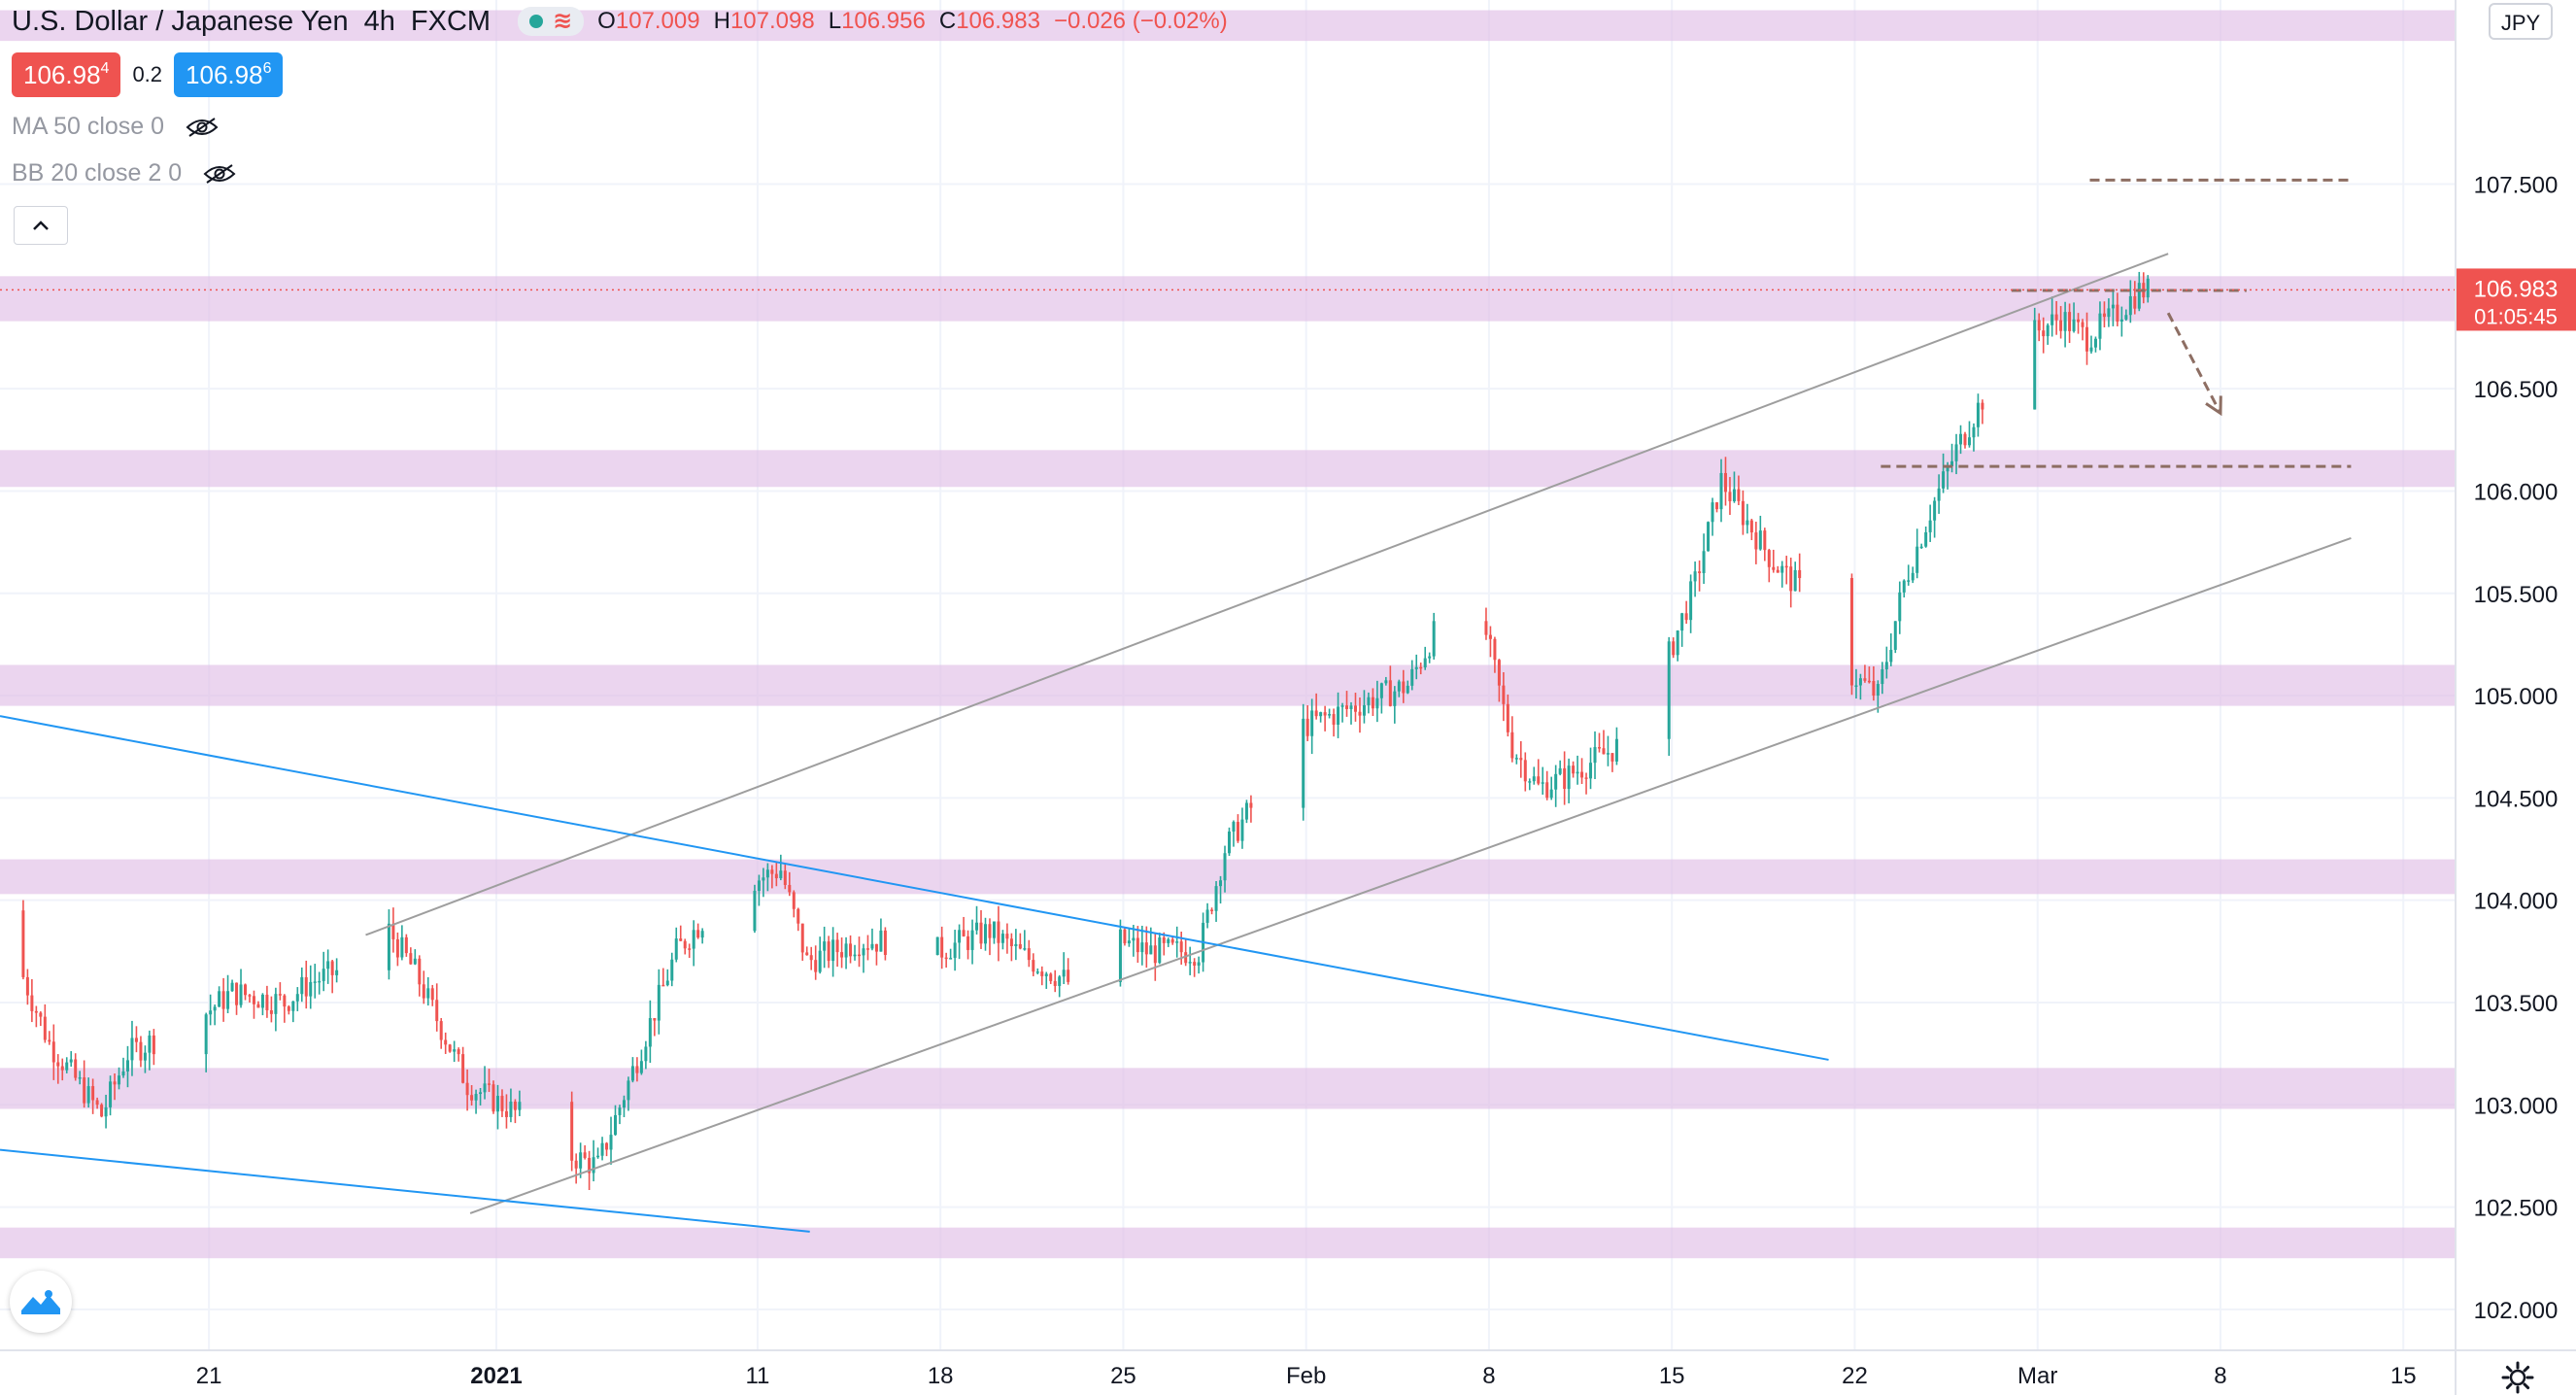 This screenshot has height=1395, width=2576. I want to click on sell-button: 106.98 4, so click(66, 74).